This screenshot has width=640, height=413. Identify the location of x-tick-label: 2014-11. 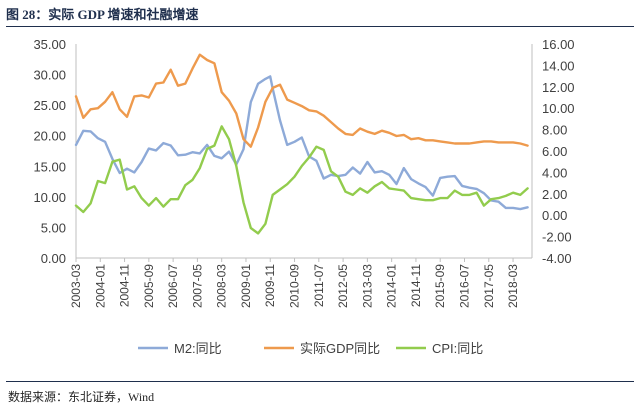
(416, 285).